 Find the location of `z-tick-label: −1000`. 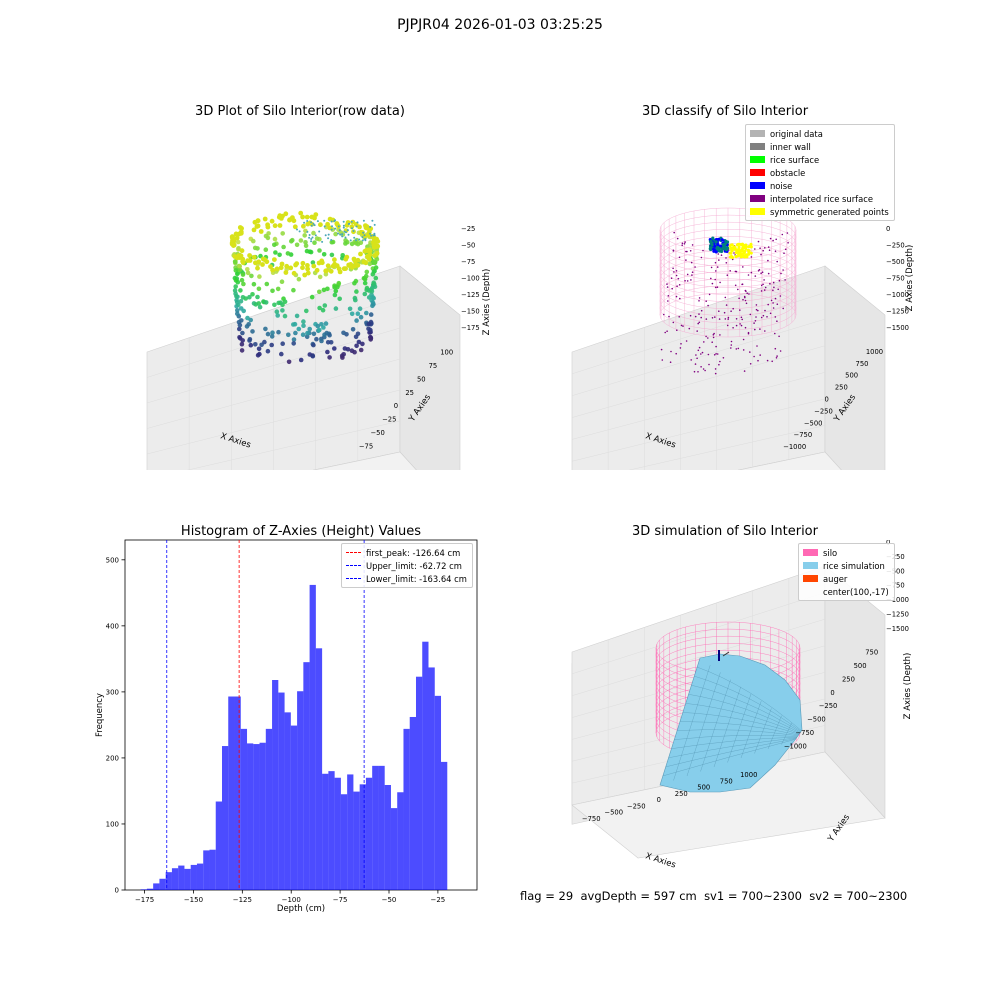

z-tick-label: −1000 is located at coordinates (897, 295).